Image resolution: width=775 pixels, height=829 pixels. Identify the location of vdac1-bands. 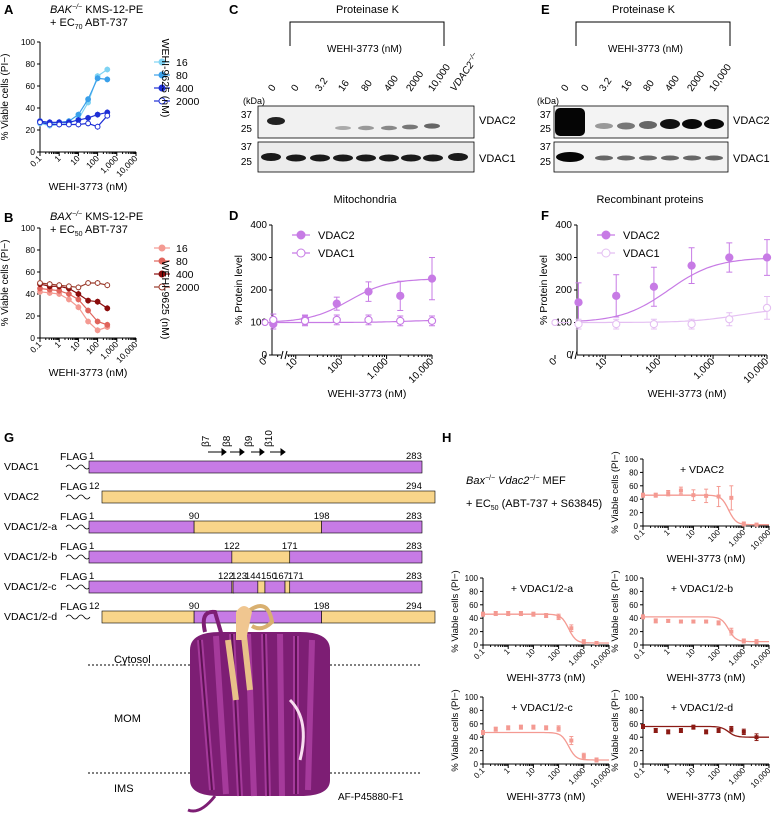
(364, 157).